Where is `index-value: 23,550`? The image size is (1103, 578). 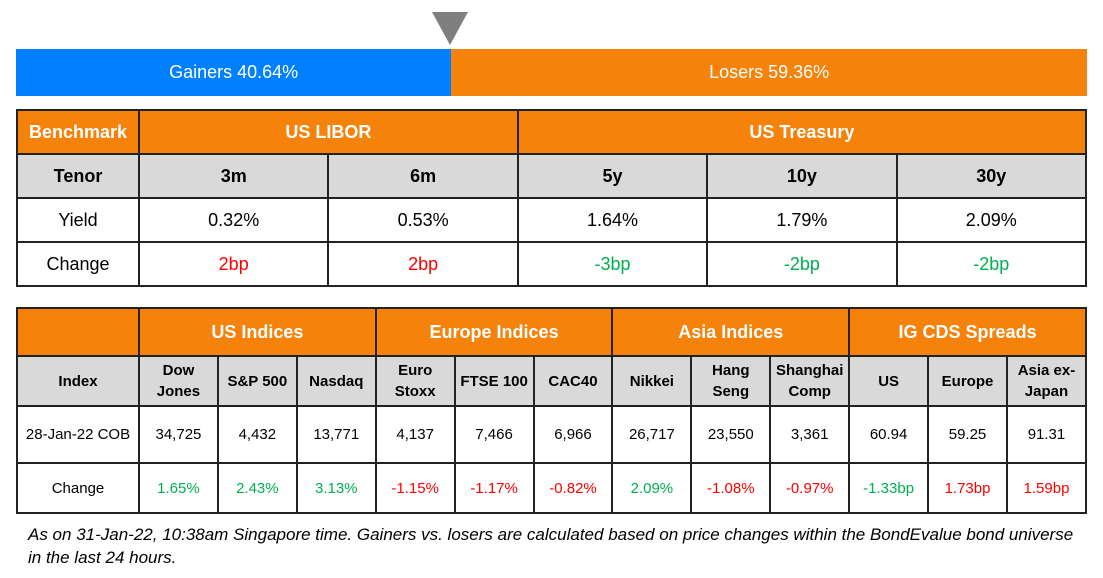
index-value: 23,550 is located at coordinates (731, 434).